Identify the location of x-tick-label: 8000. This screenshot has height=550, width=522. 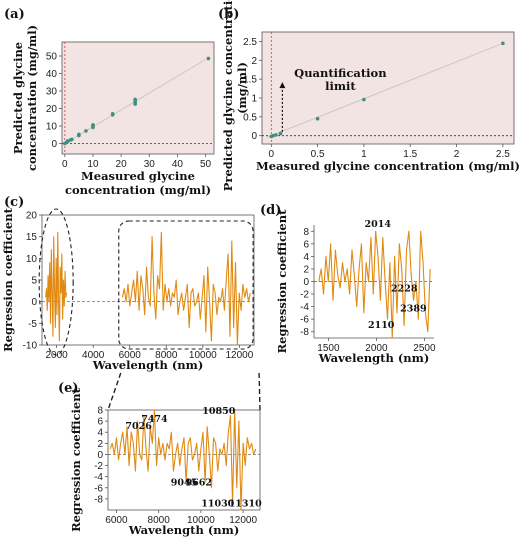
(159, 520).